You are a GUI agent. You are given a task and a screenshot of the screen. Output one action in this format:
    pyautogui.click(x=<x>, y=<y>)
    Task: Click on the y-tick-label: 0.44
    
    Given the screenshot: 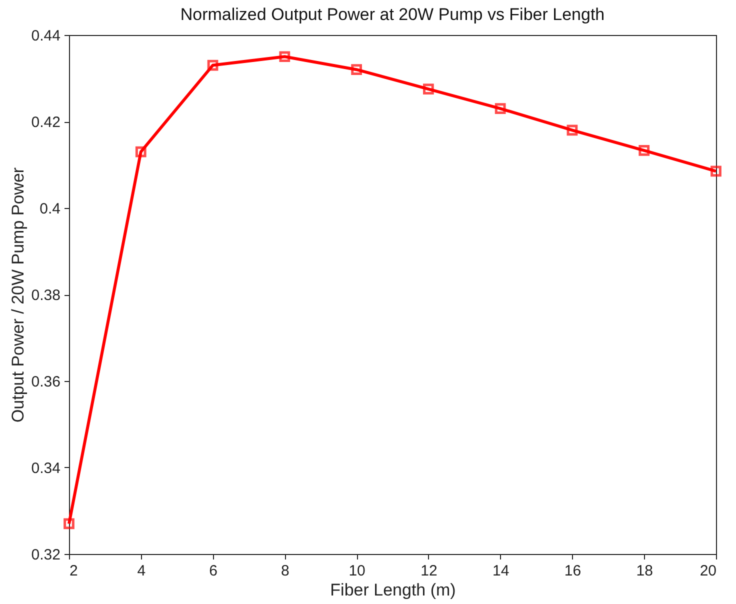 What is the action you would take?
    pyautogui.click(x=45, y=36)
    